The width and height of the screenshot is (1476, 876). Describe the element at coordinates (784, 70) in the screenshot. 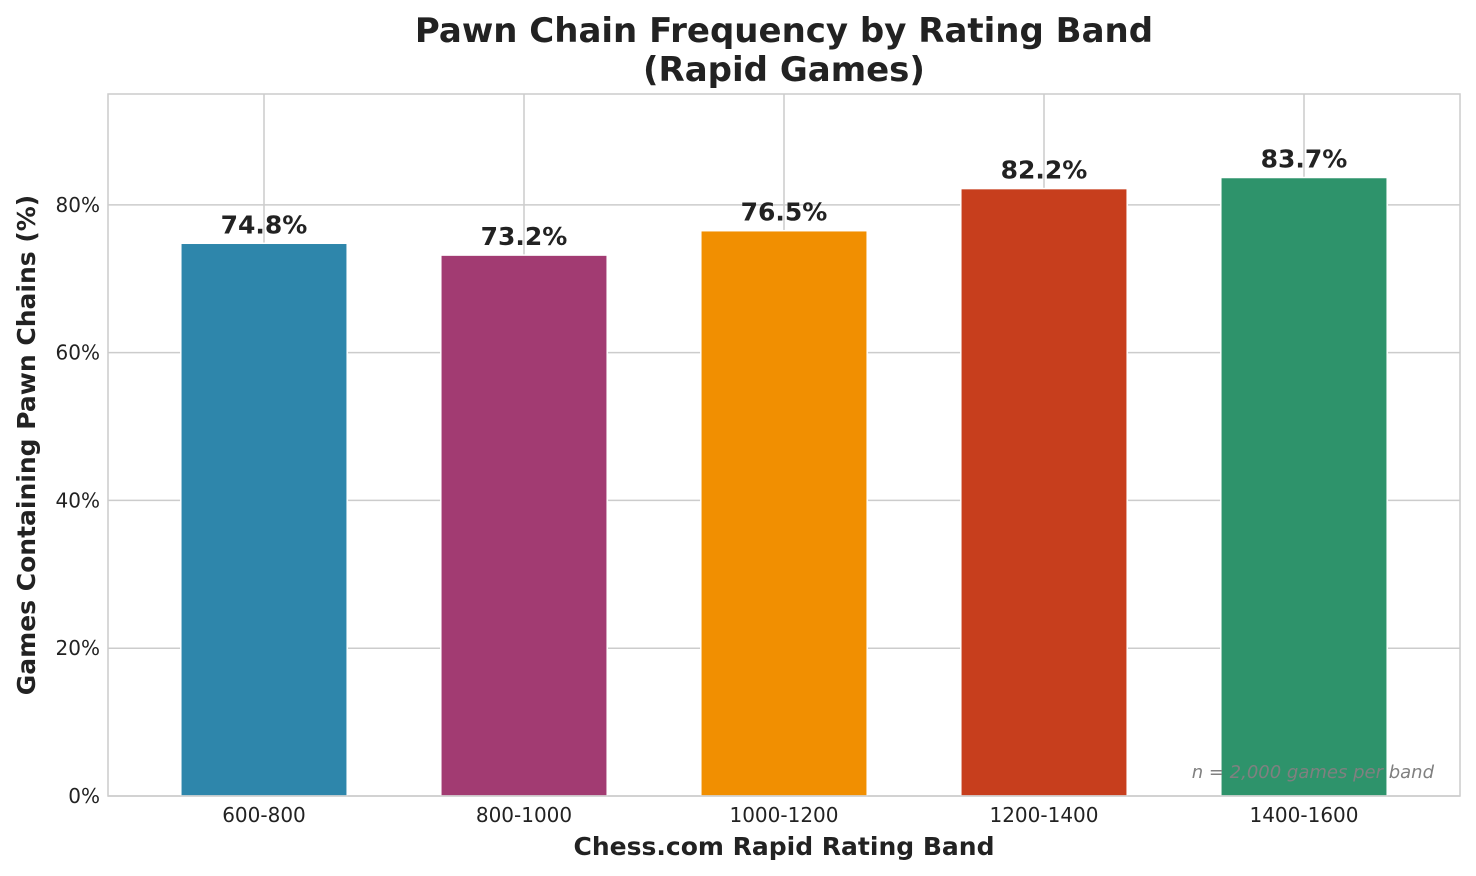

I see `chart-title-line-2: (Rapid Games)` at that location.